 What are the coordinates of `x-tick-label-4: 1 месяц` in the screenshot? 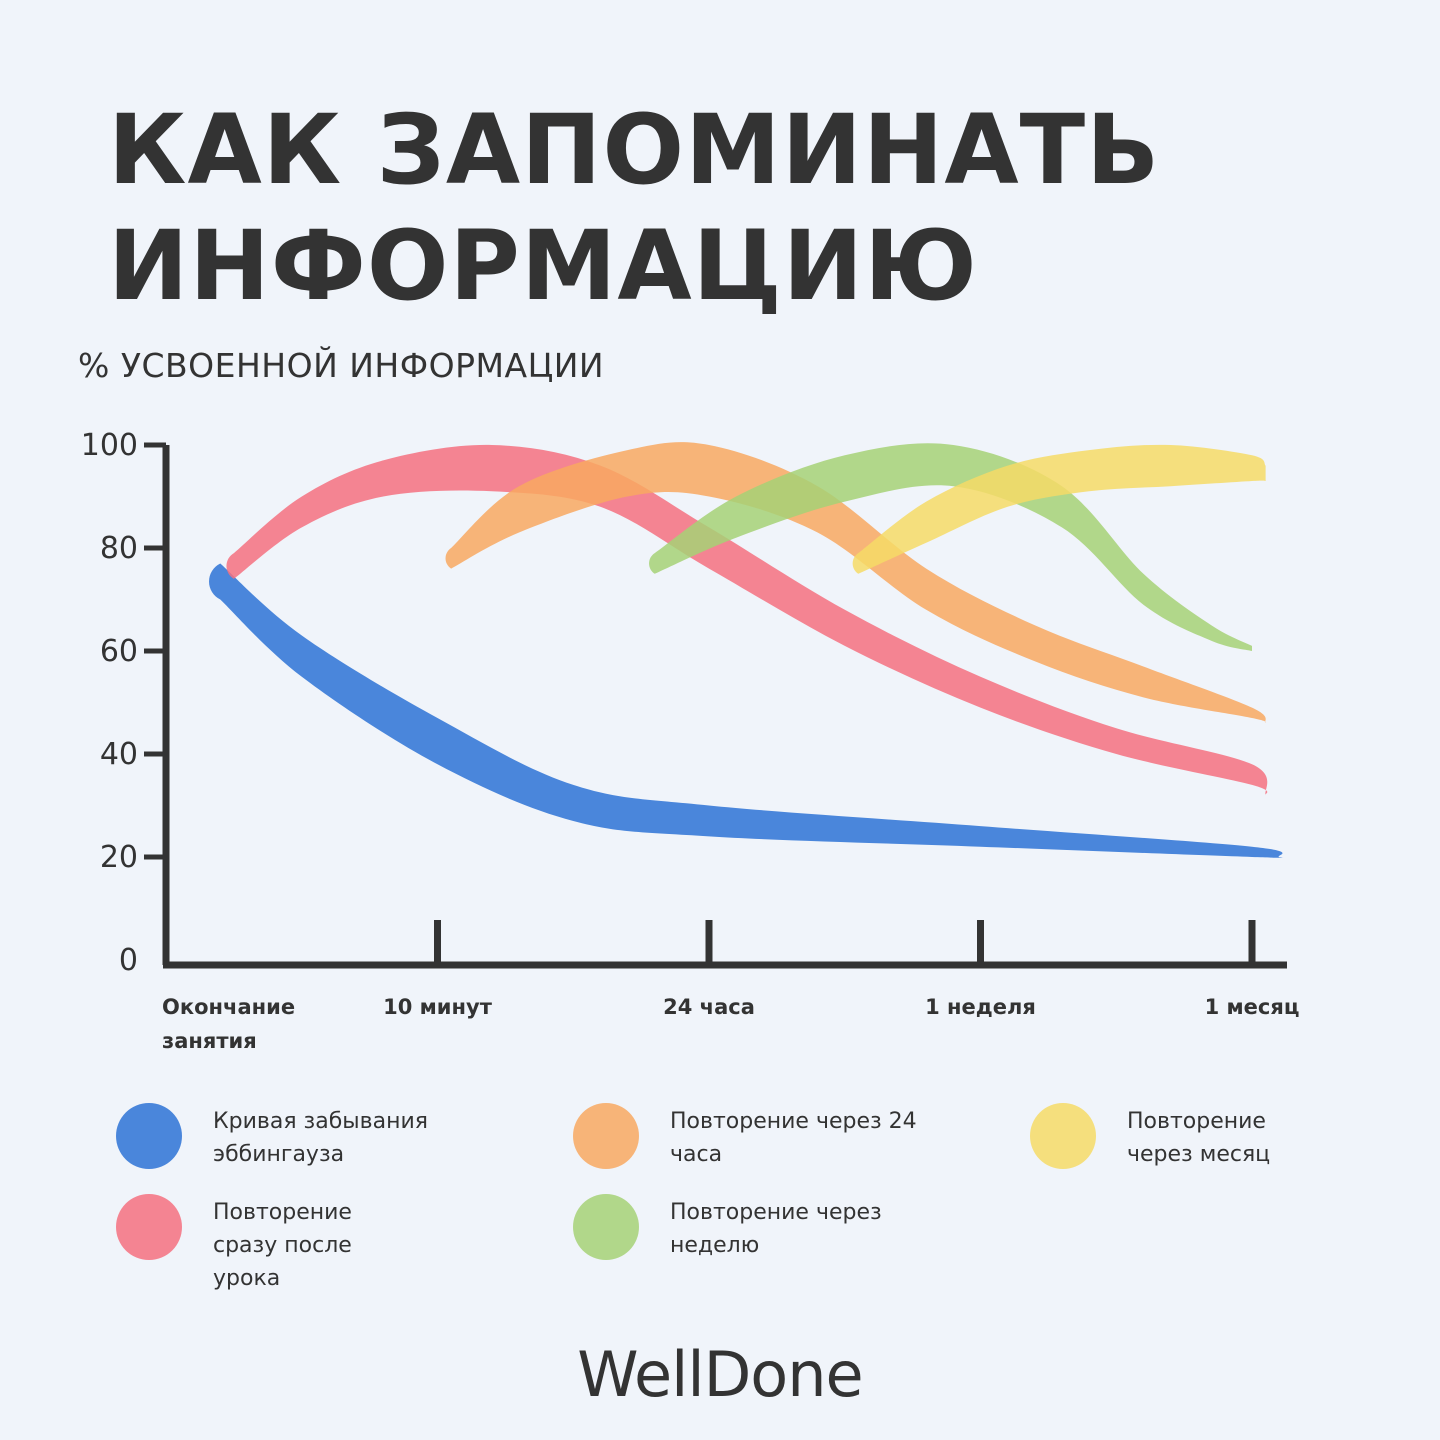 It's located at (1252, 1007).